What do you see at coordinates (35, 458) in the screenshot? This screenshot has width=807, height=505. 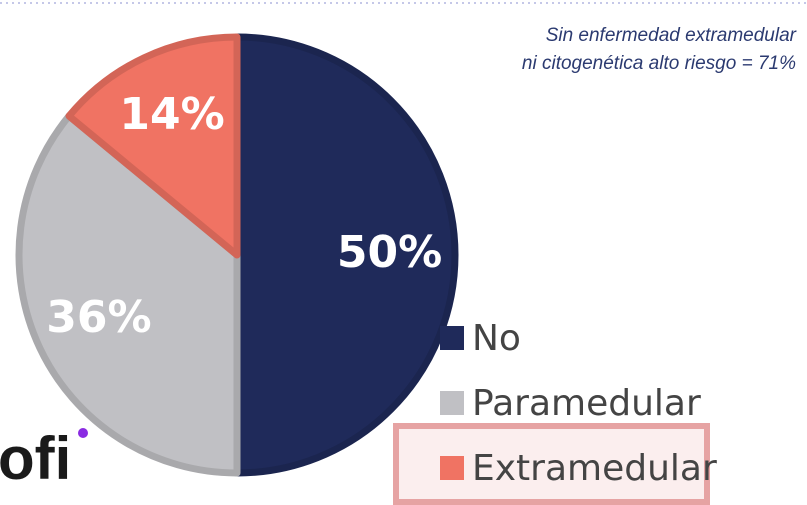 I see `logo: ofi` at bounding box center [35, 458].